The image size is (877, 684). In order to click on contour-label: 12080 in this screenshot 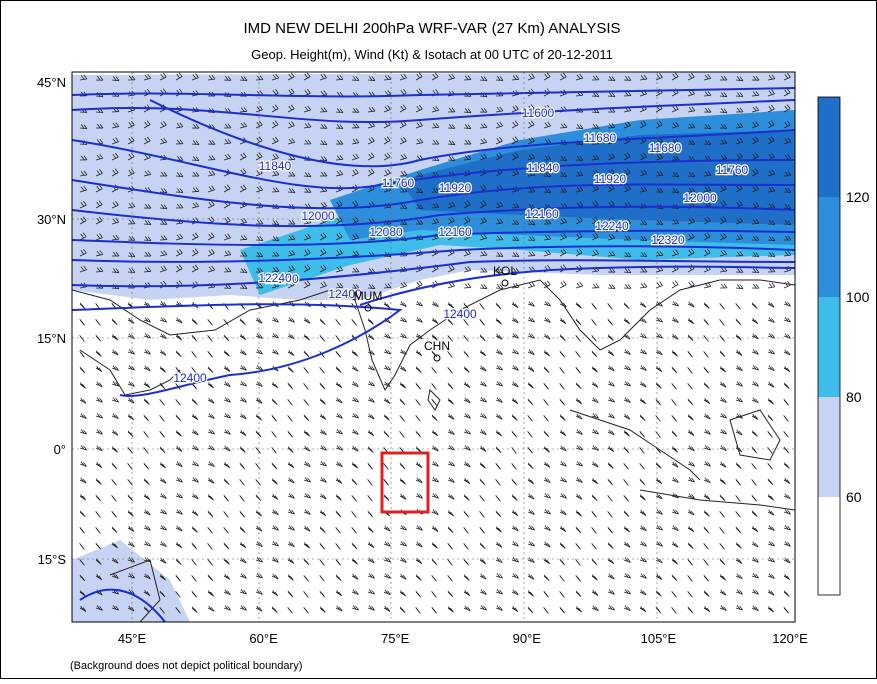, I will do `click(386, 232)`.